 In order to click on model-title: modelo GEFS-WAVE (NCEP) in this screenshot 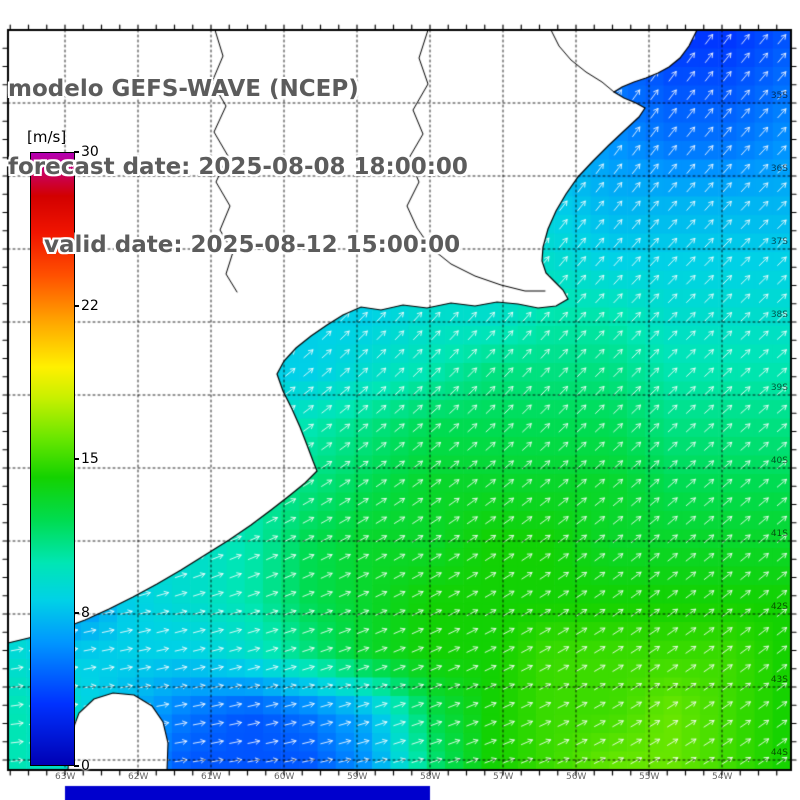, I will do `click(183, 89)`.